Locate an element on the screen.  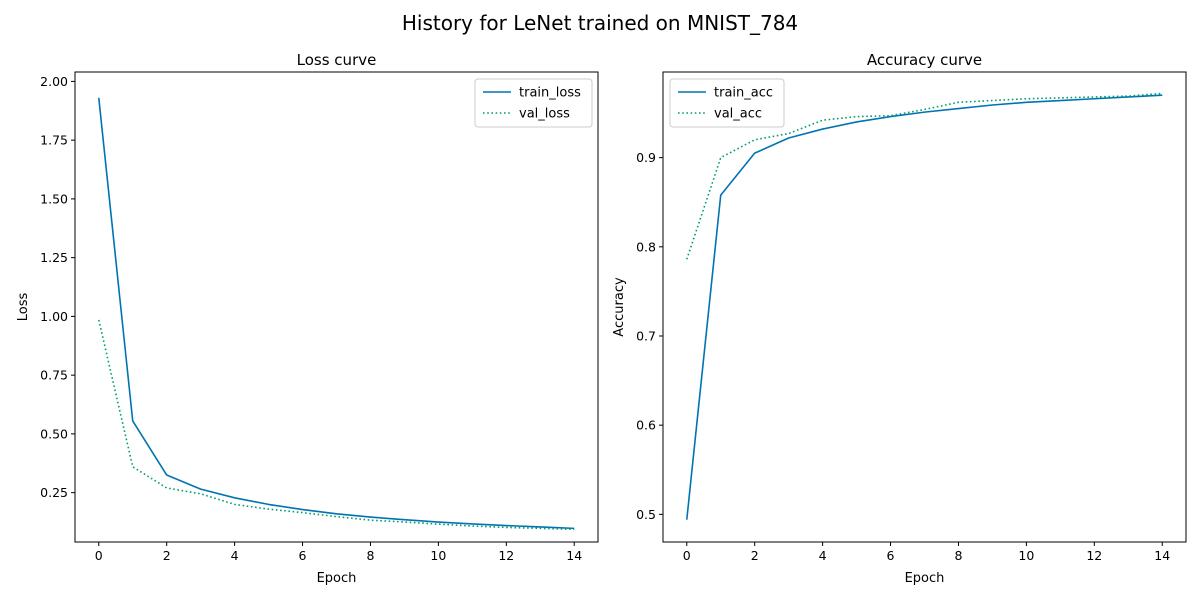
chart-1-ytick-label-3: 0.8 is located at coordinates (646, 246).